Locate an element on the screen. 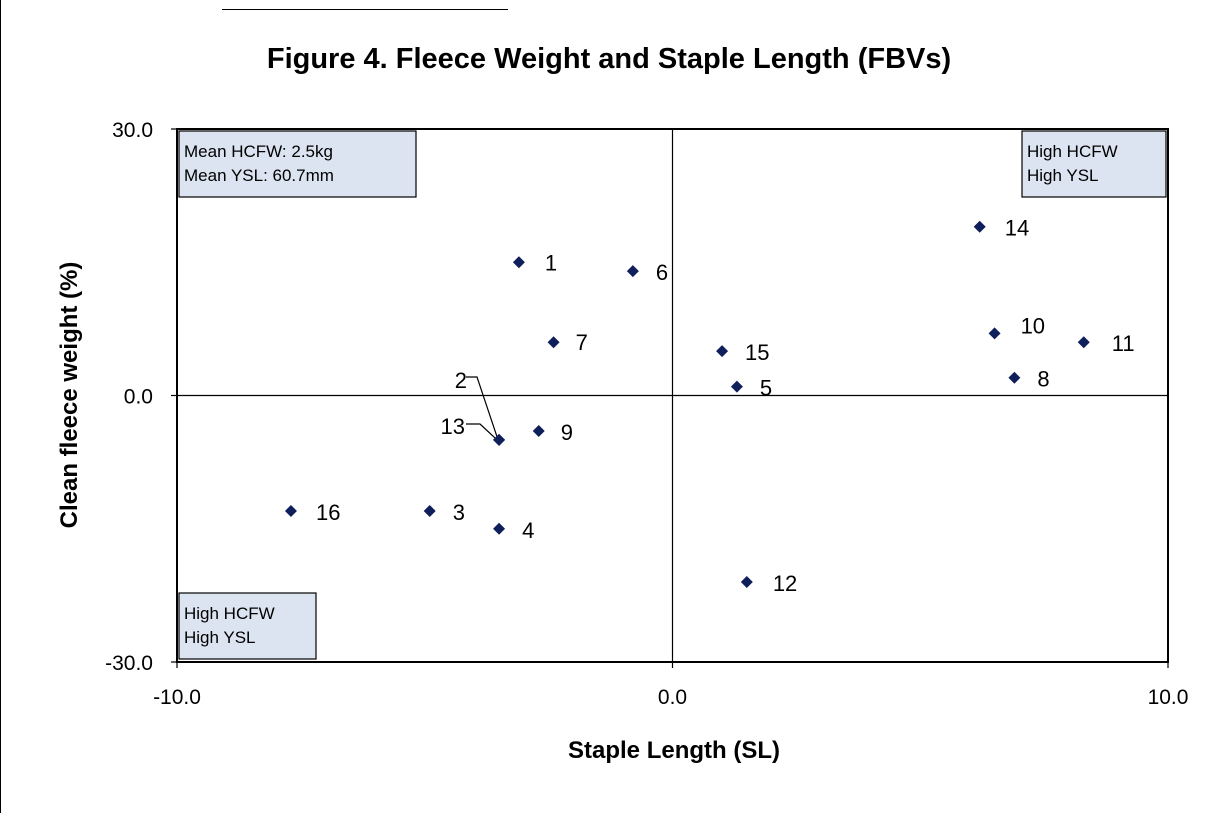 The width and height of the screenshot is (1219, 813). annotation-text: Mean YSL: 60.7mm is located at coordinates (259, 175).